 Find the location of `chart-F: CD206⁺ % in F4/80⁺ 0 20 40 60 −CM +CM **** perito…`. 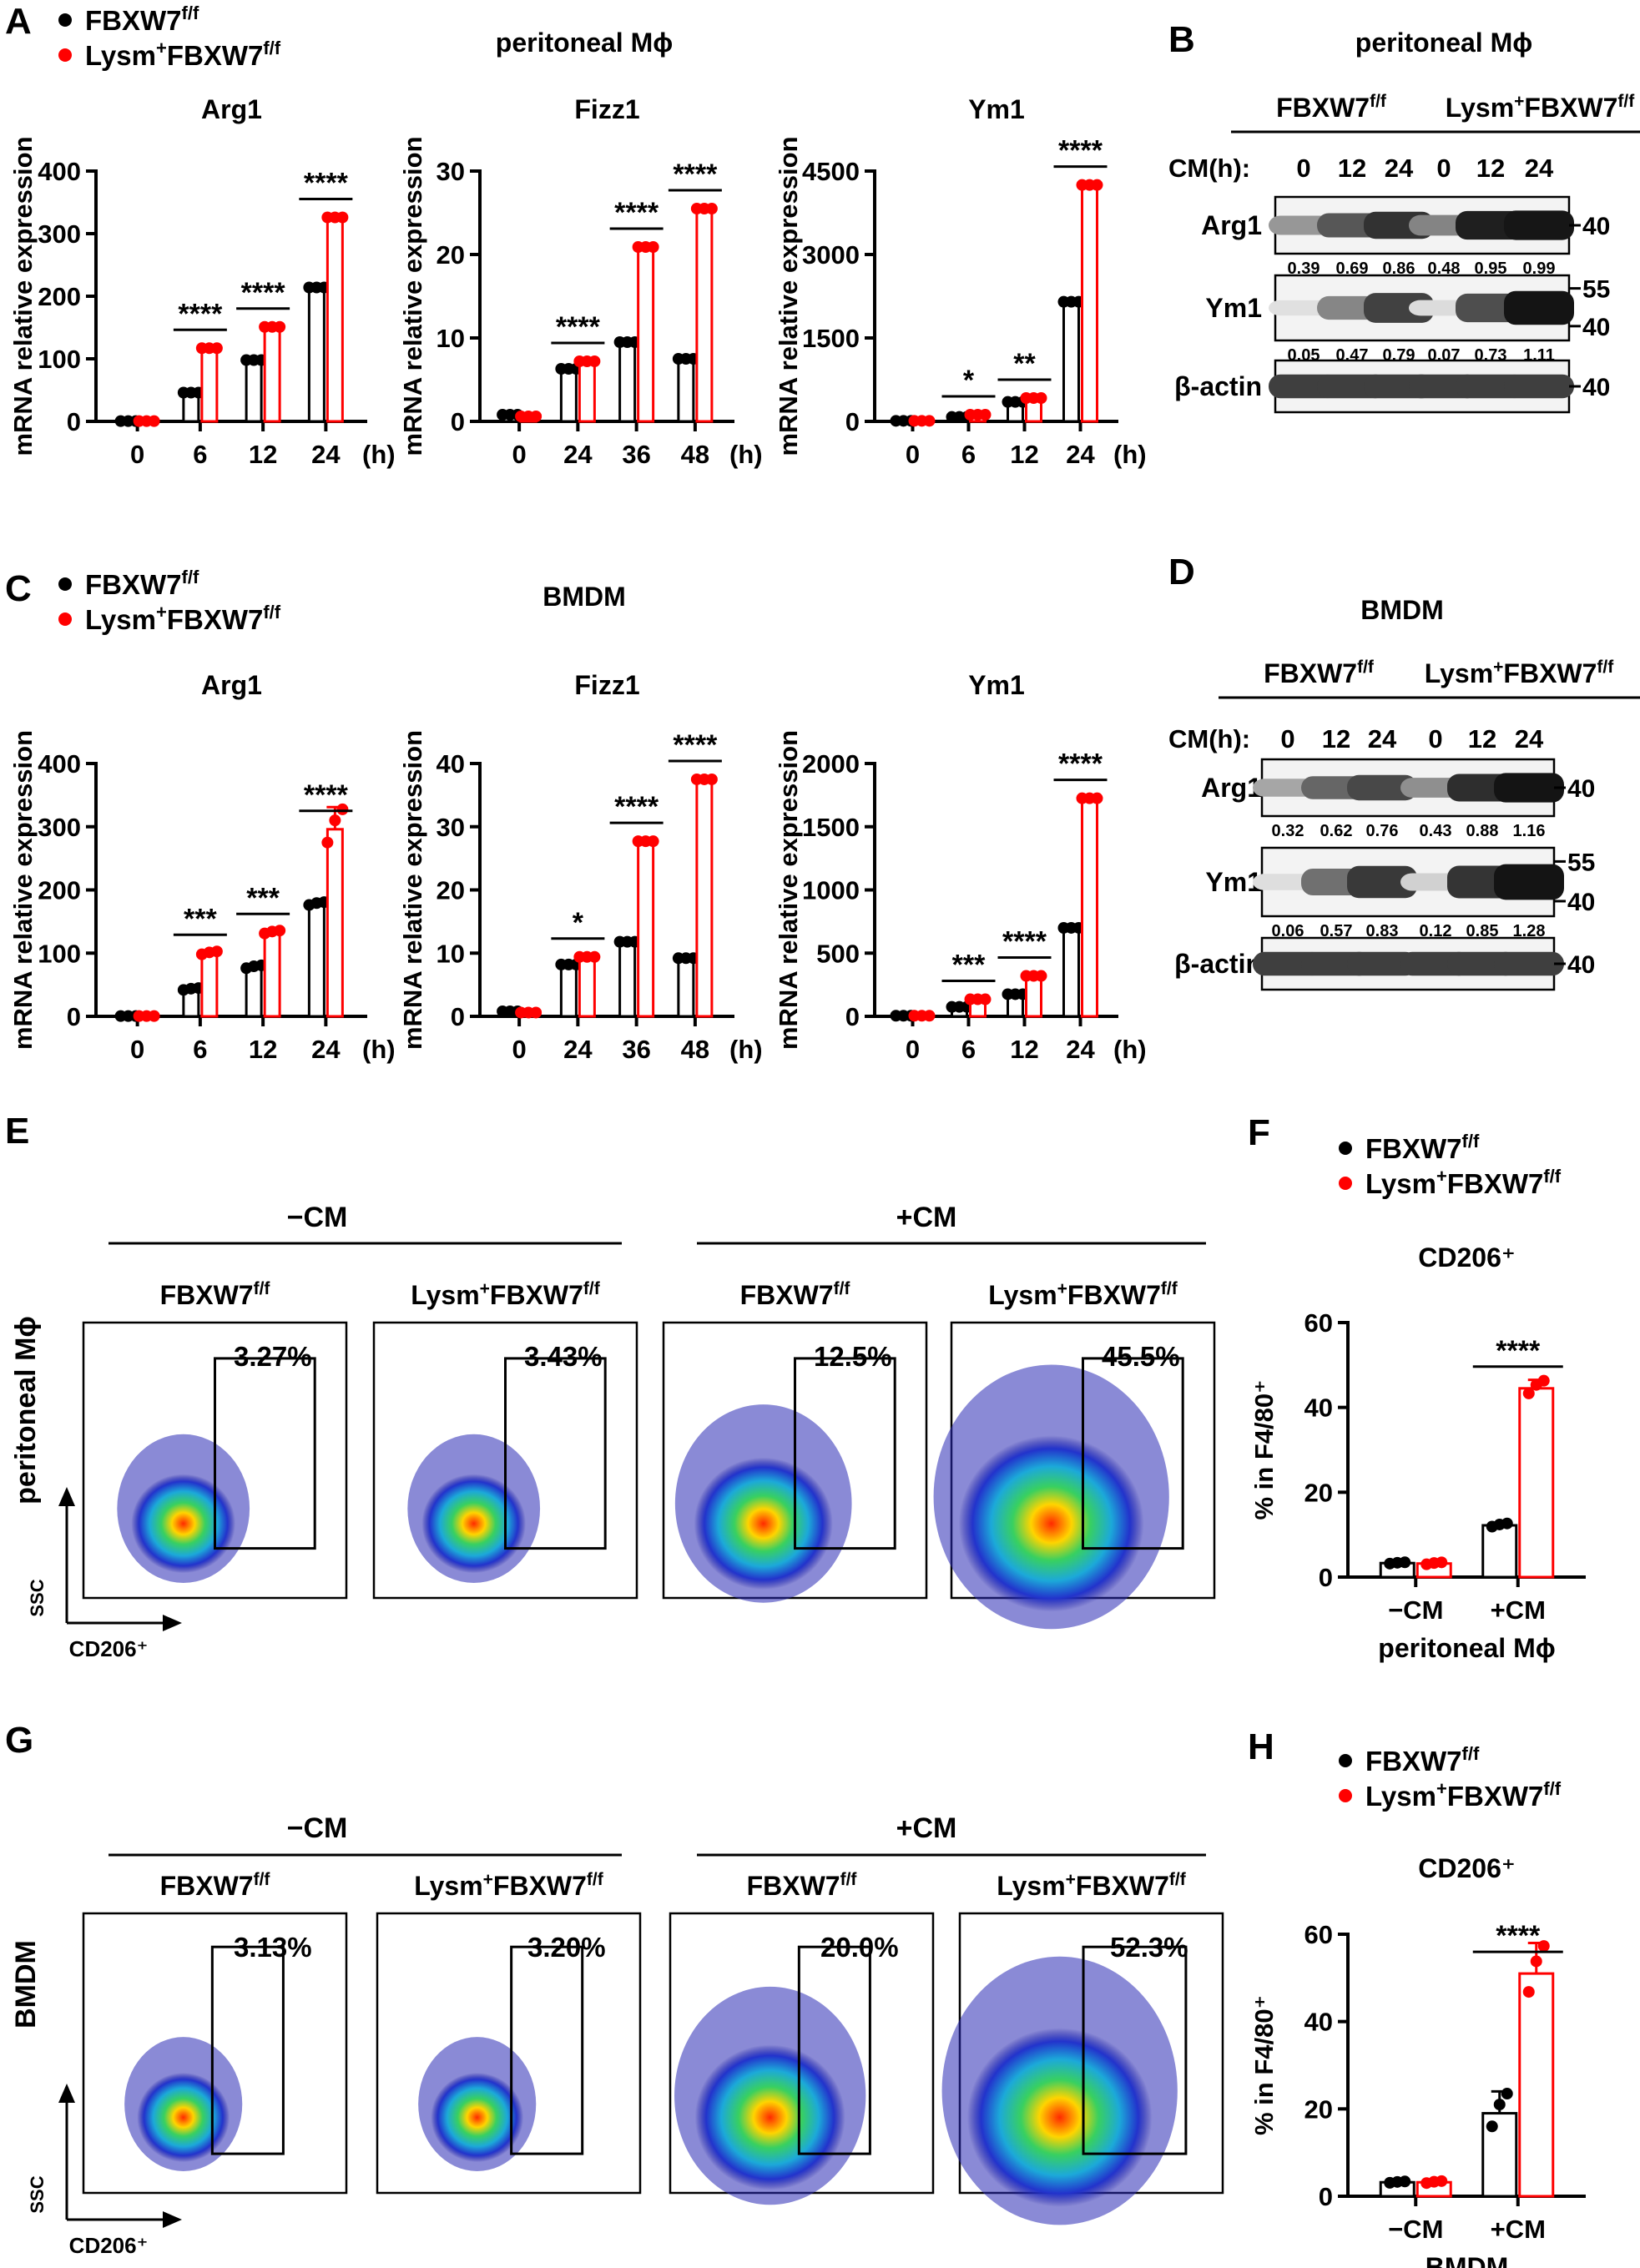

chart-F: CD206⁺ % in F4/80⁺ 0 20 40 60 −CM +CM **** perito… is located at coordinates (1417, 1452).